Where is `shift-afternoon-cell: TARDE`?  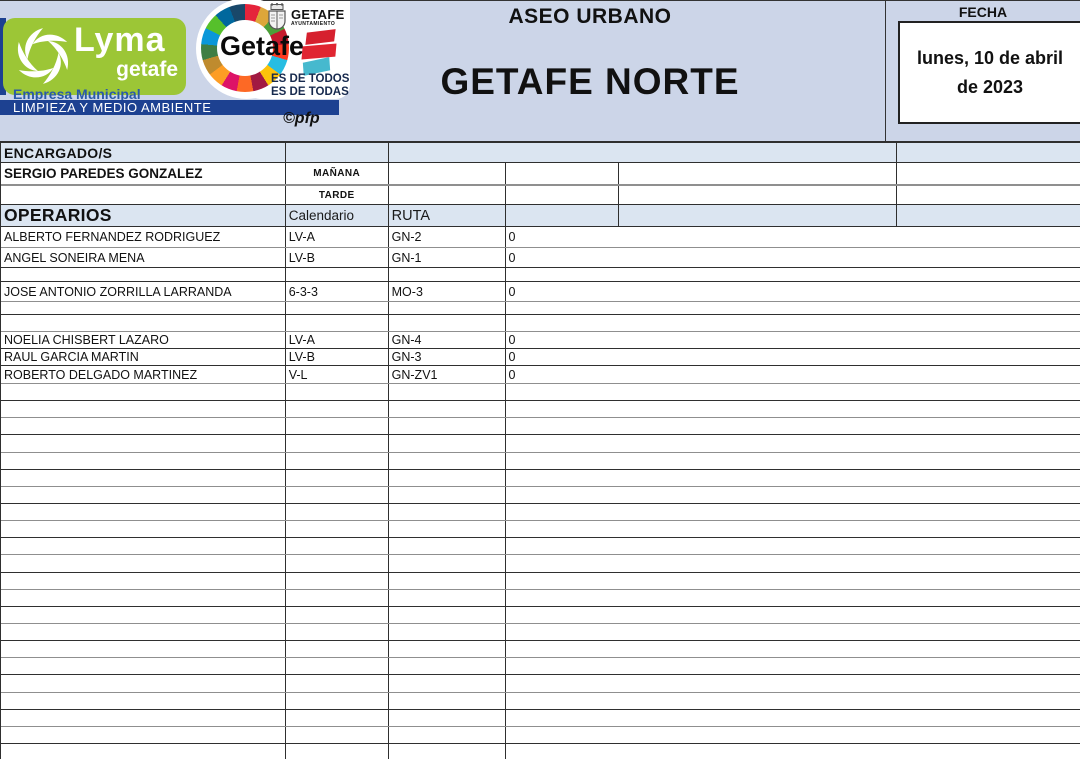 shift-afternoon-cell: TARDE is located at coordinates (337, 195).